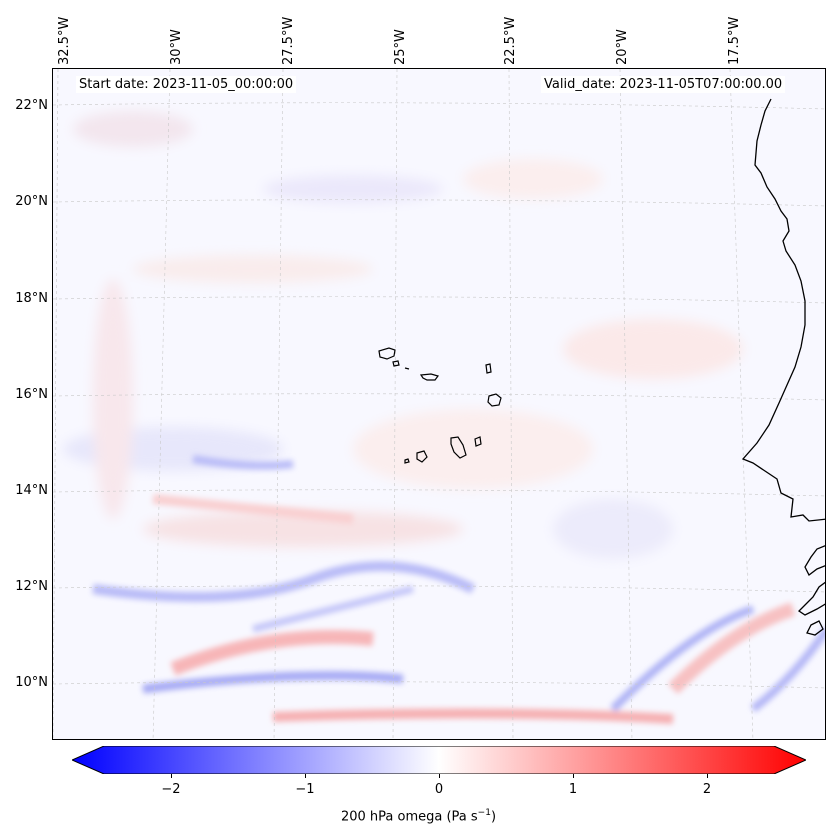 Image resolution: width=837 pixels, height=839 pixels. What do you see at coordinates (171, 789) in the screenshot?
I see `cbar-tick-label: −2` at bounding box center [171, 789].